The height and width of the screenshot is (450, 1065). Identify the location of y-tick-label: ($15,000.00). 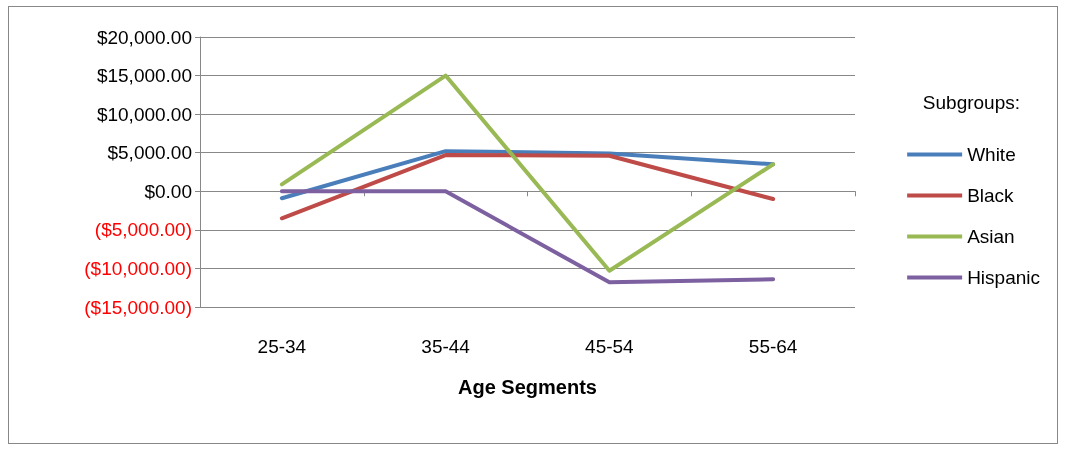
(138, 307).